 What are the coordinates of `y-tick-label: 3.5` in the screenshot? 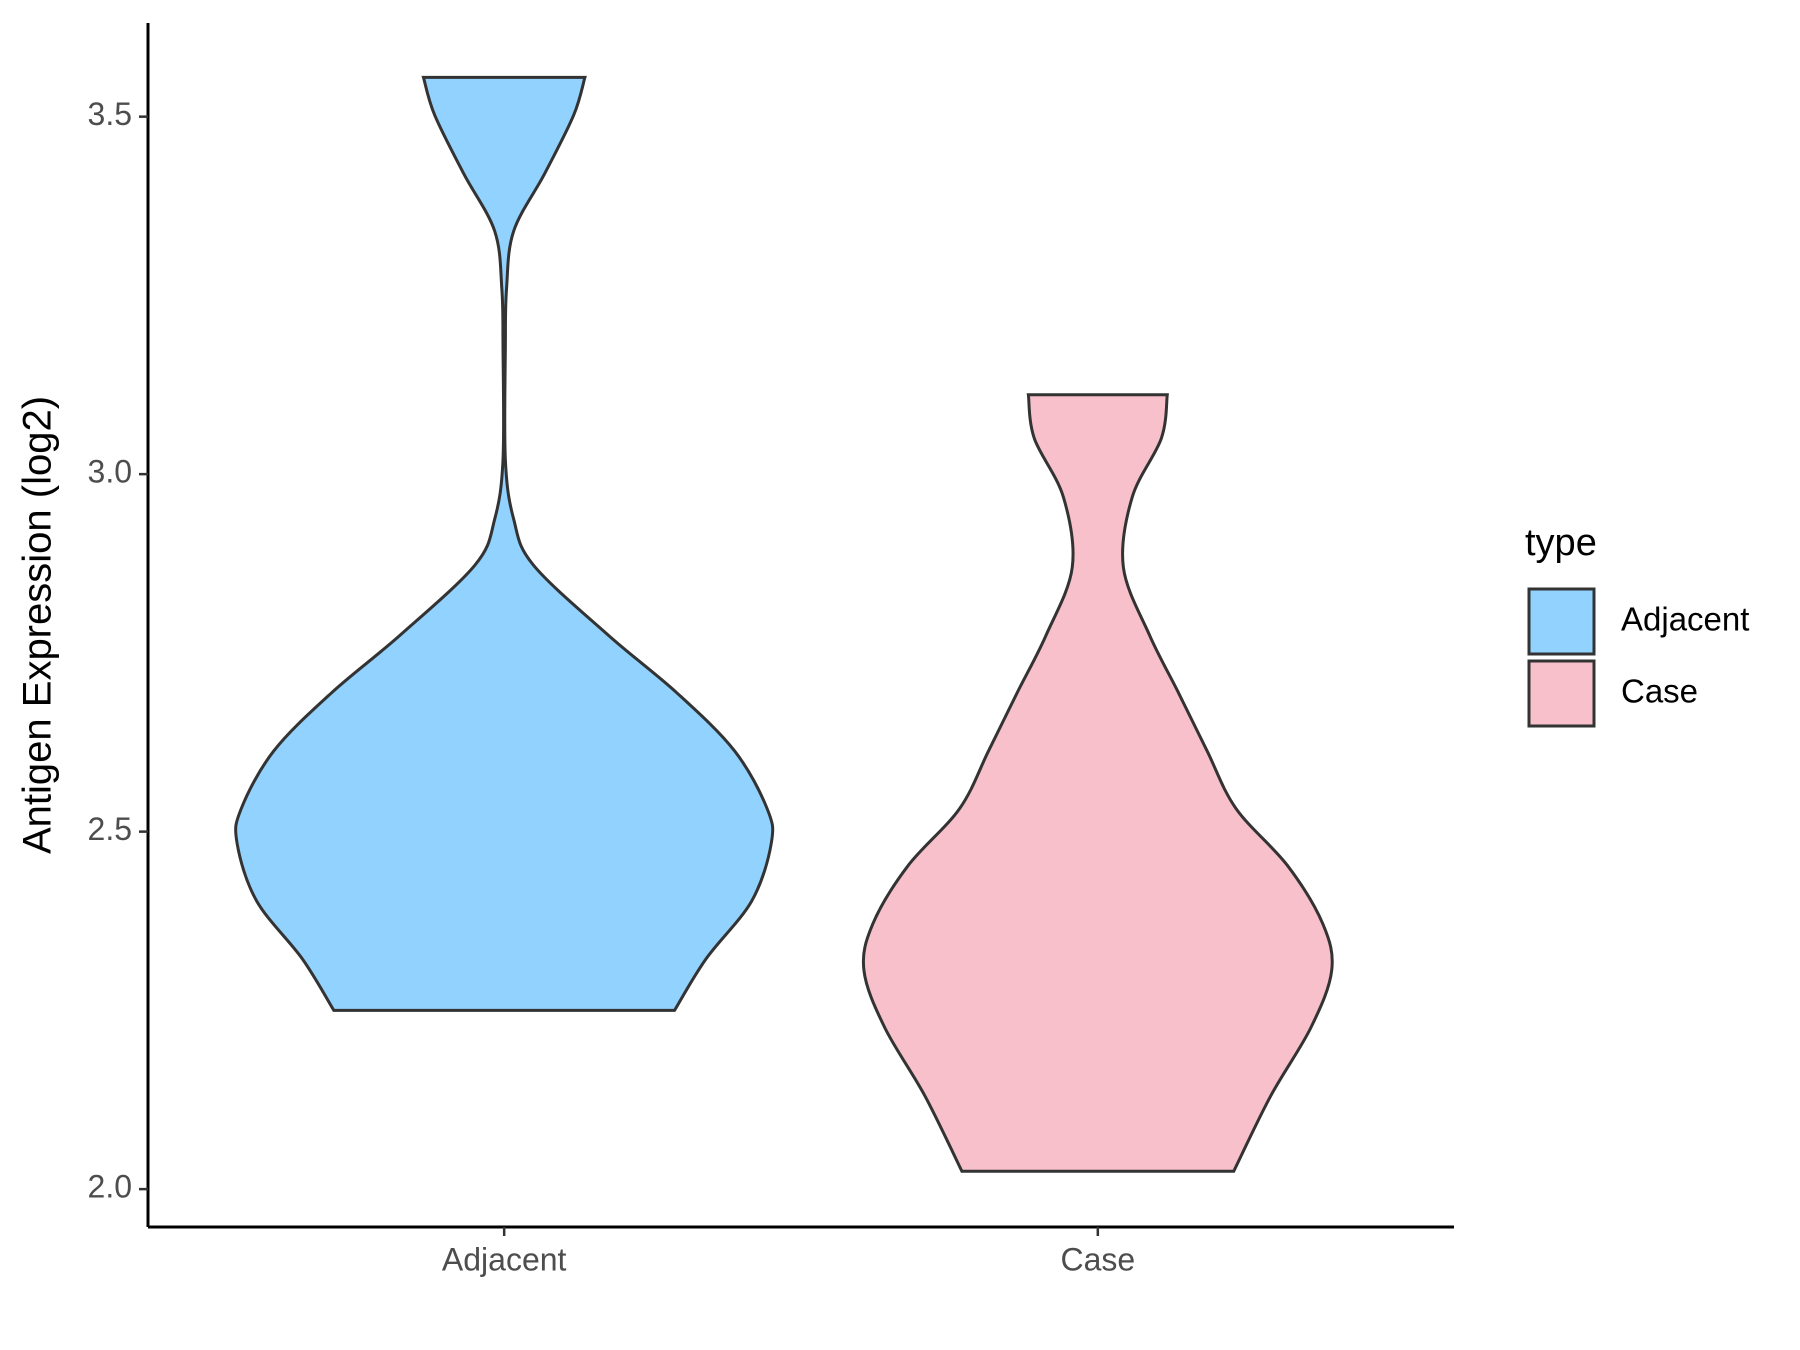 It's located at (110, 114).